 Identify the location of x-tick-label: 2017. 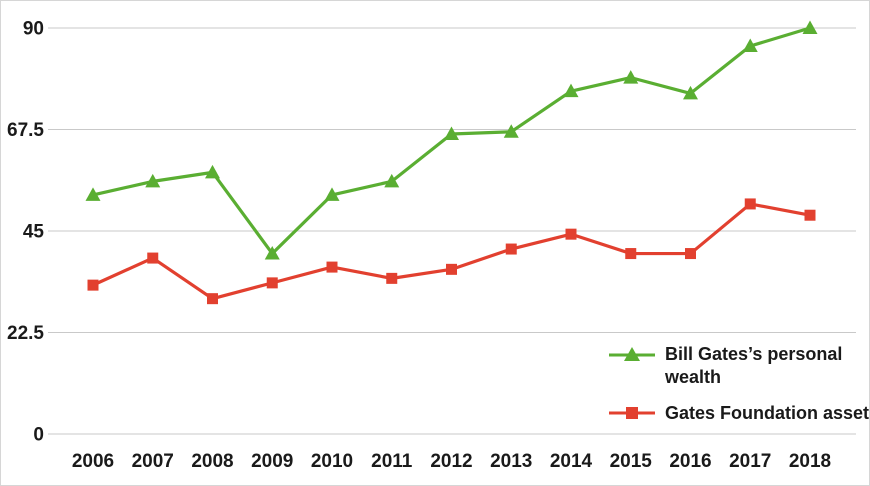
(750, 461).